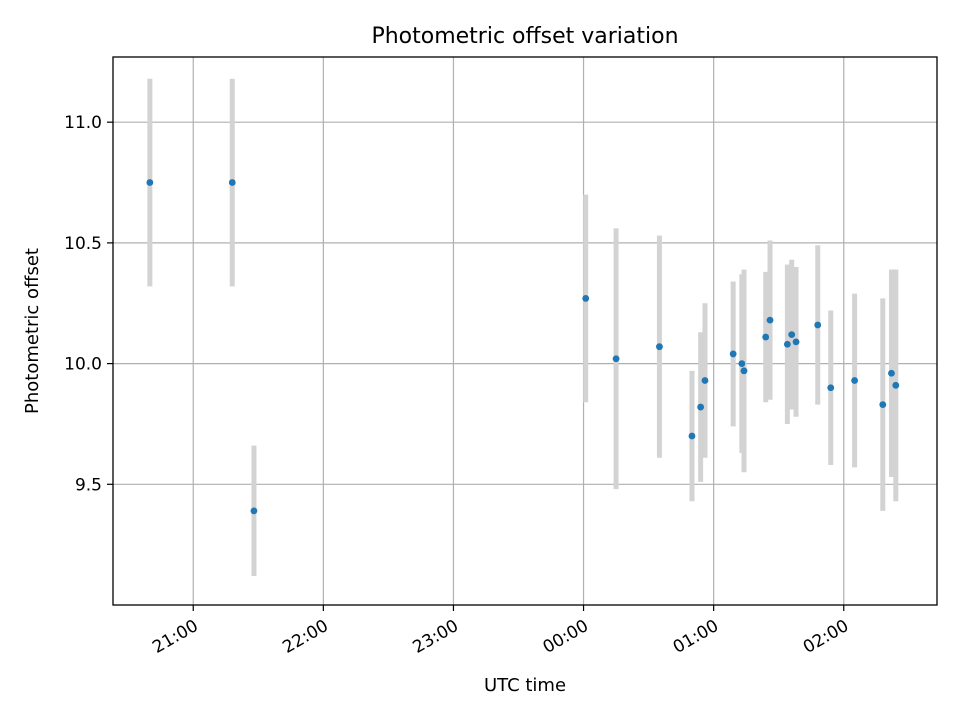 Image resolution: width=960 pixels, height=720 pixels. I want to click on chart-title: Photometric offset variation, so click(524, 36).